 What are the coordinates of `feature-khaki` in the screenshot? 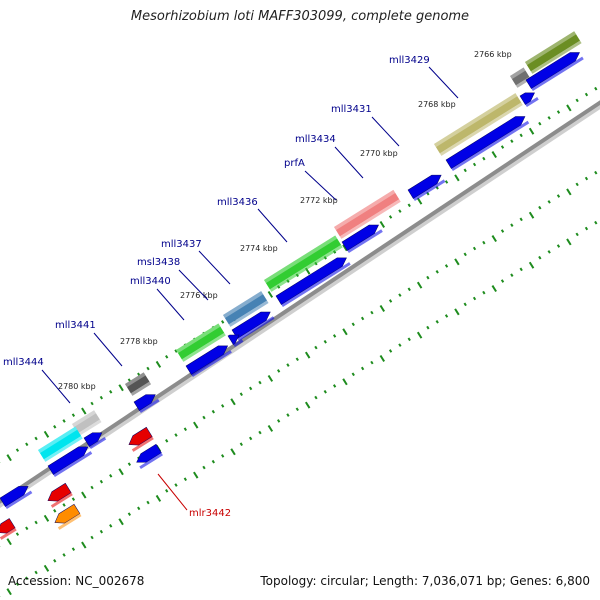 It's located at (478, 124).